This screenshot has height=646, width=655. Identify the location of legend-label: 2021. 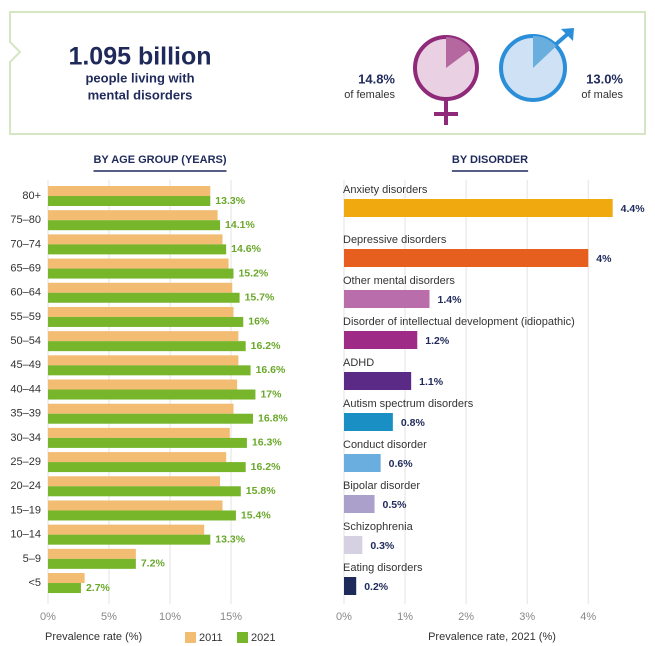
(263, 638).